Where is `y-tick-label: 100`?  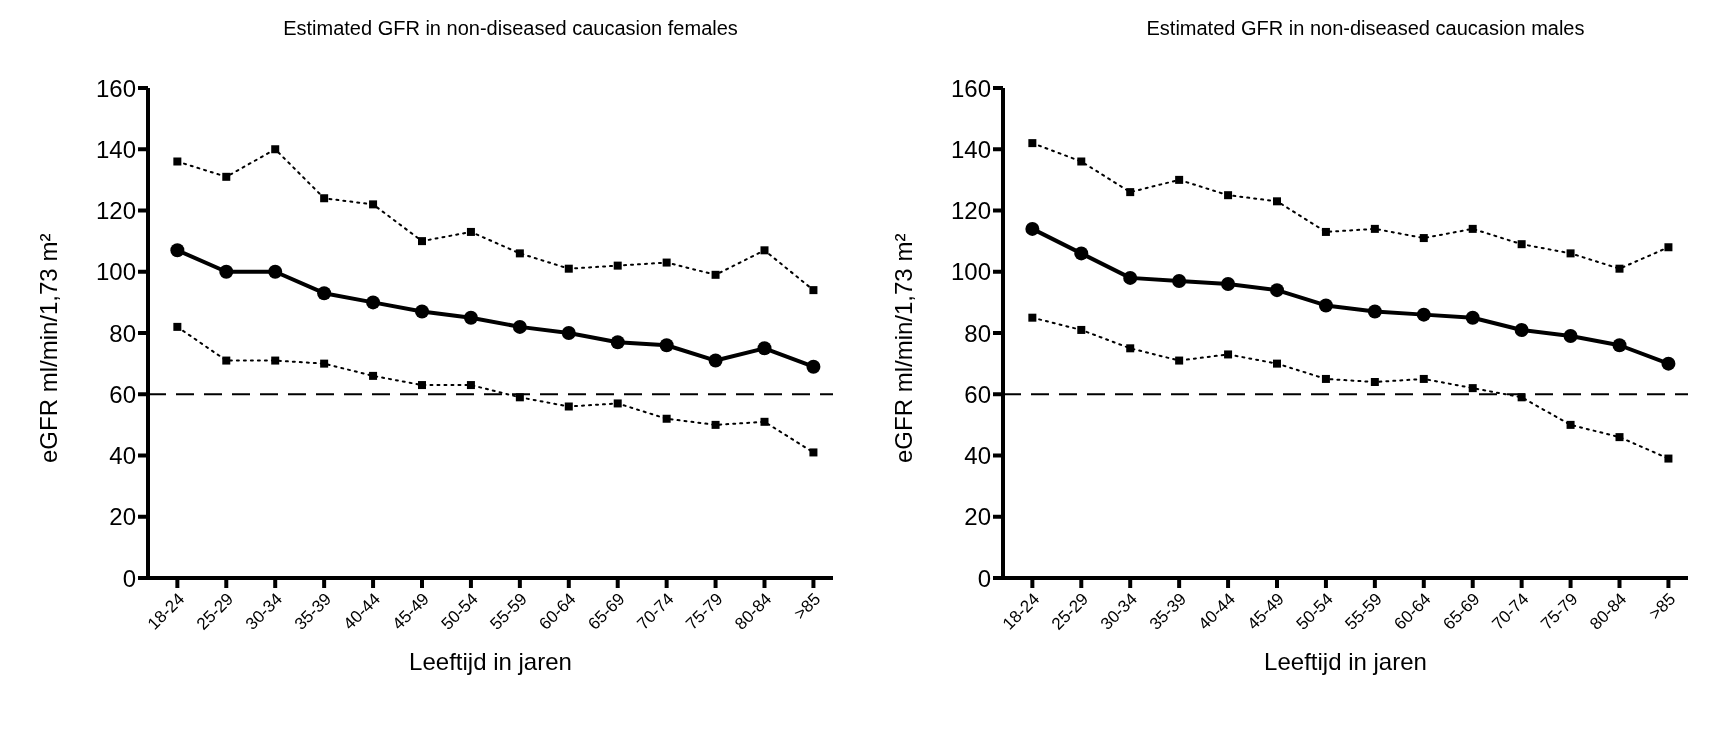 y-tick-label: 100 is located at coordinates (115, 272).